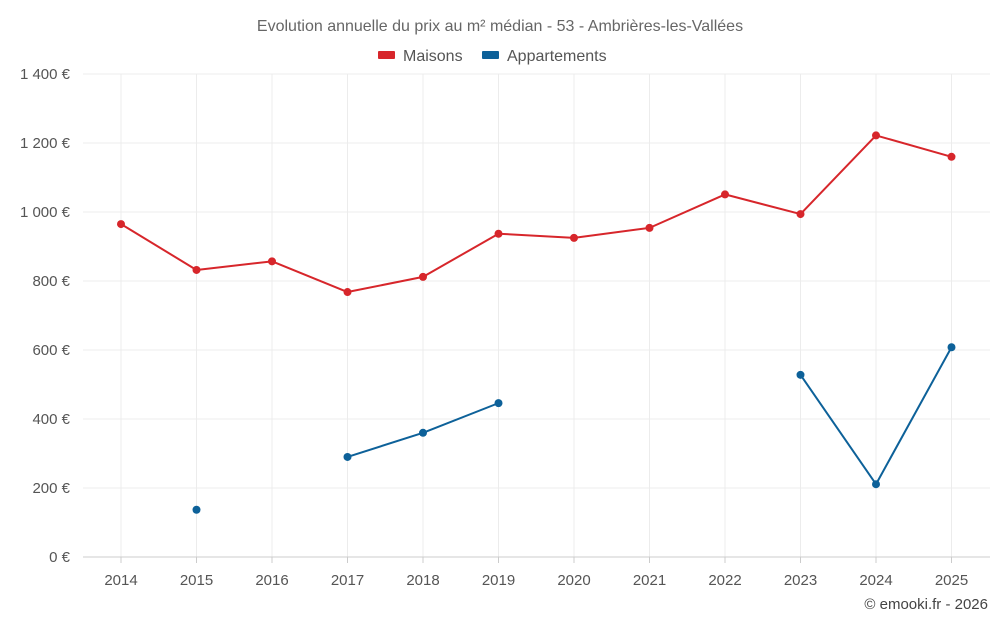 This screenshot has height=625, width=1000. I want to click on y-tick-label: 400 €, so click(51, 419).